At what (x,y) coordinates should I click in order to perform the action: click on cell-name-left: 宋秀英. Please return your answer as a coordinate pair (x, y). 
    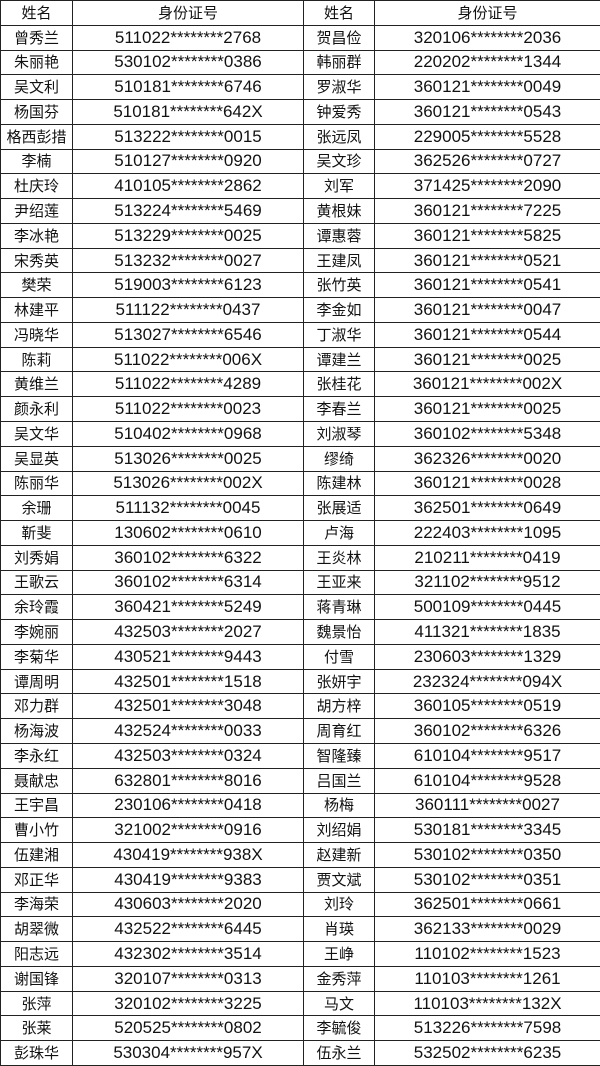
    Looking at the image, I should click on (37, 260).